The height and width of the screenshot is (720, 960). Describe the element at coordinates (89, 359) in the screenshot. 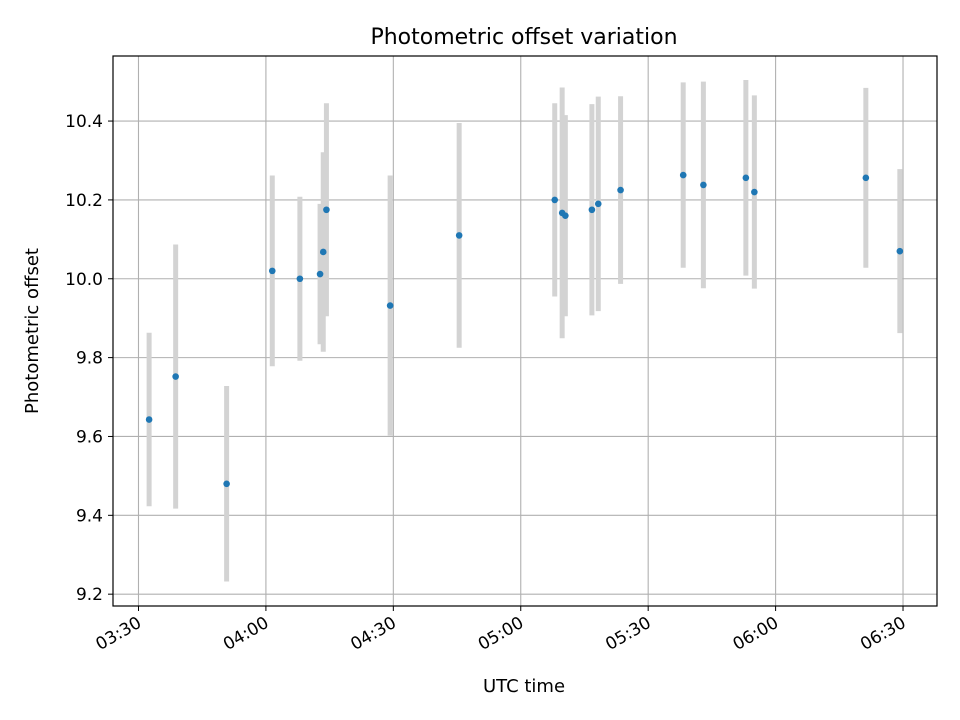

I see `y-tick-label: 9.8` at that location.